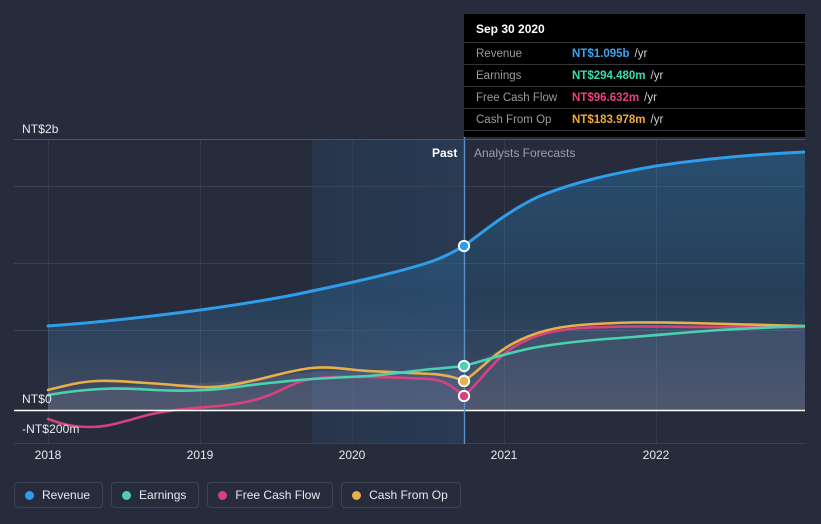 The height and width of the screenshot is (524, 821). Describe the element at coordinates (48, 455) in the screenshot. I see `x-axis-tick-2018: 2018` at that location.